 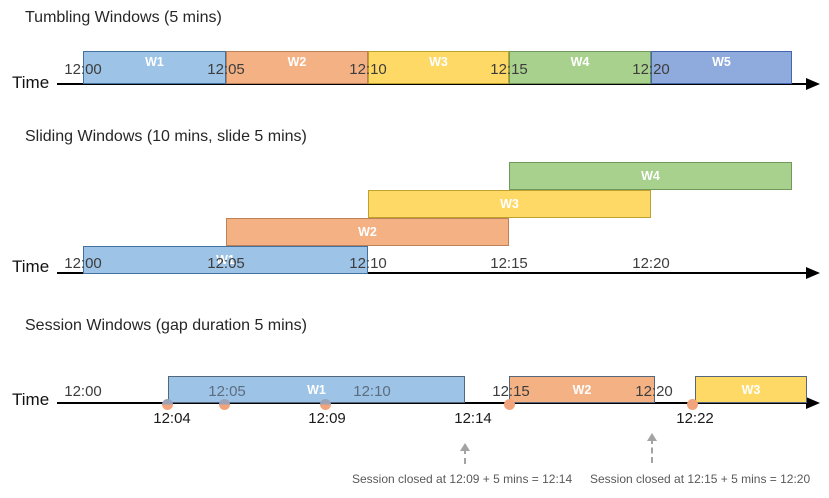 I want to click on session-close-annotation: Session closed at 12:09 + 5 mins = 12:14, so click(x=462, y=479).